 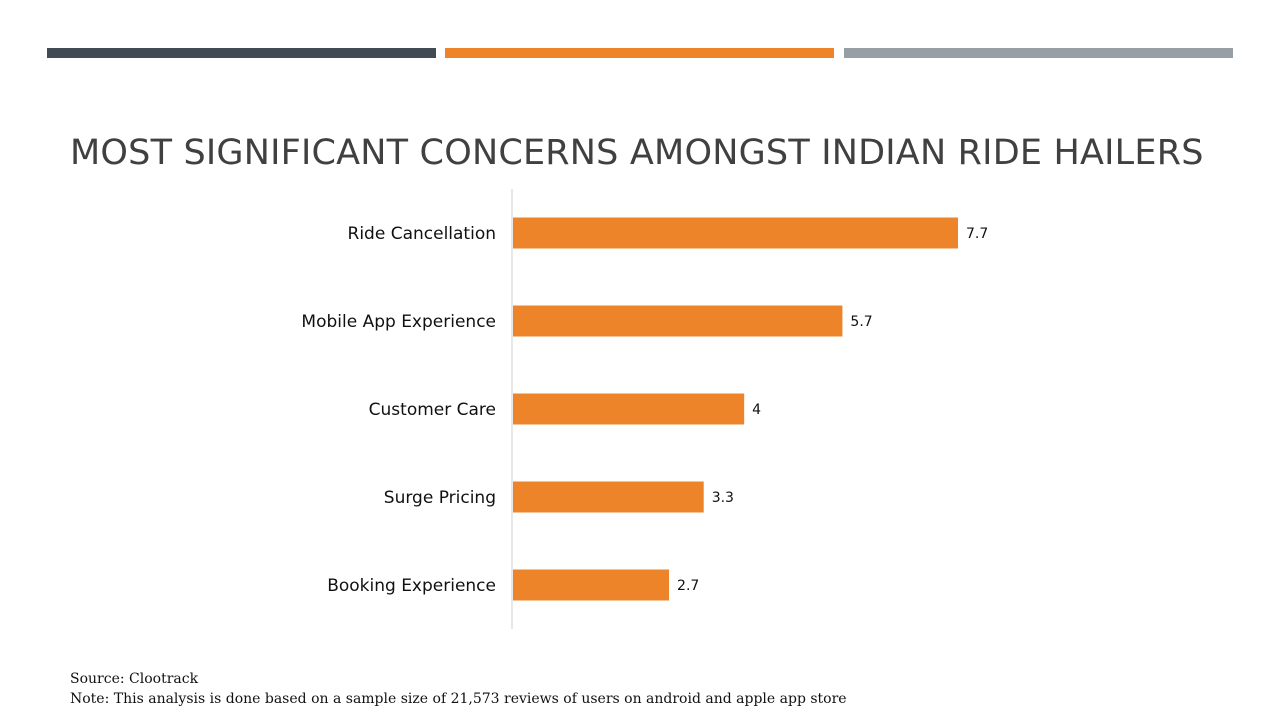 What do you see at coordinates (440, 498) in the screenshot?
I see `category-label: Surge Pricing` at bounding box center [440, 498].